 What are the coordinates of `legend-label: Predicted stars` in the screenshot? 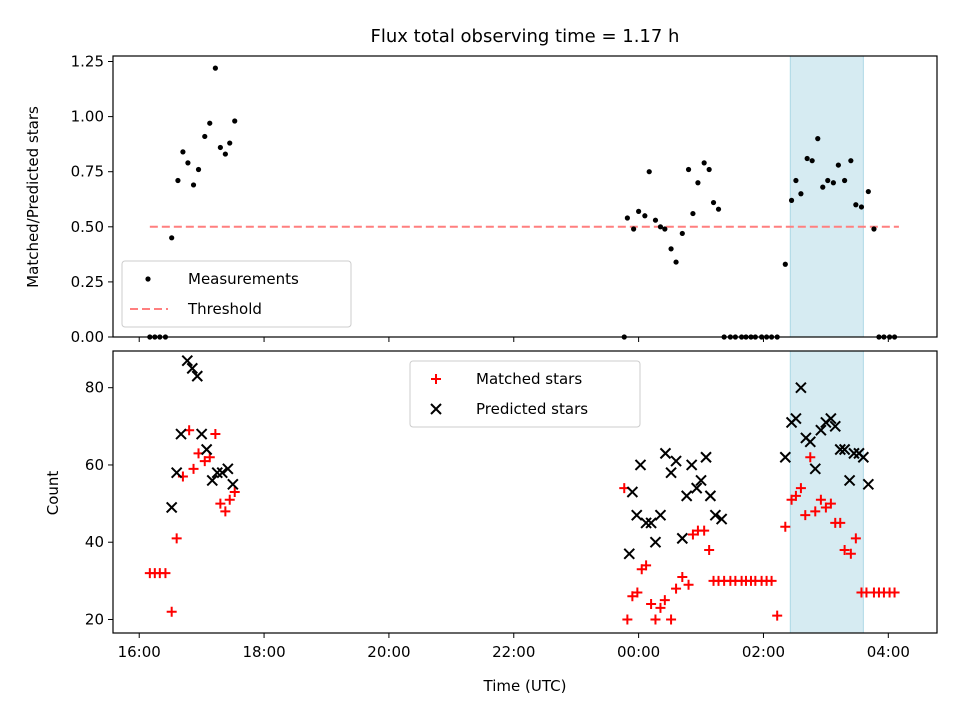 It's located at (532, 409).